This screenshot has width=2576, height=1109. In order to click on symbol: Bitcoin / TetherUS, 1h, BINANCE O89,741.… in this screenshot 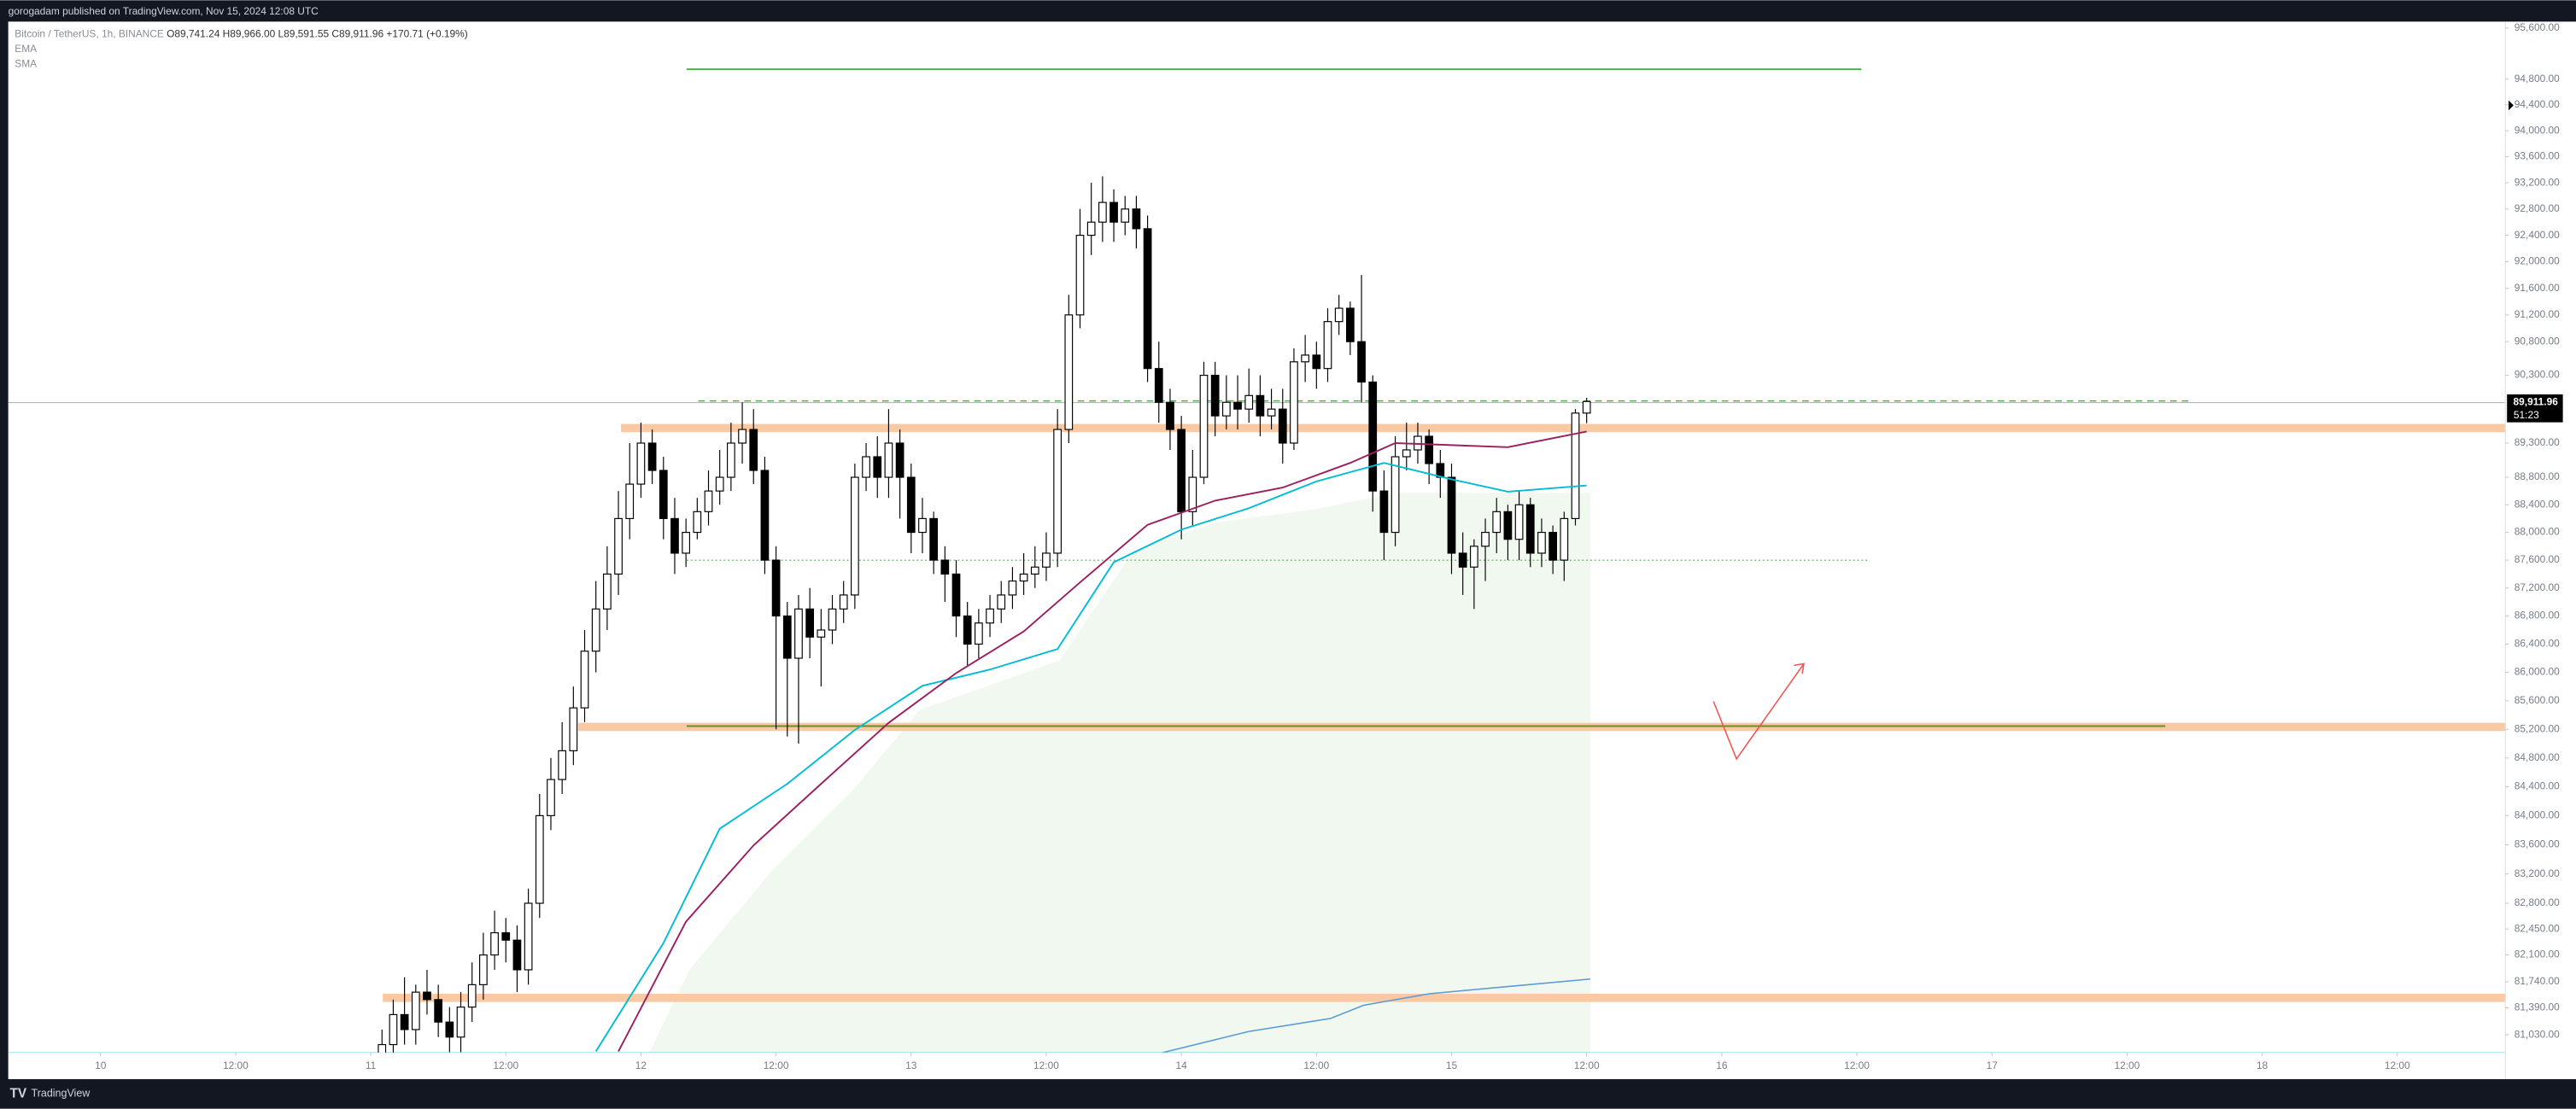, I will do `click(241, 34)`.